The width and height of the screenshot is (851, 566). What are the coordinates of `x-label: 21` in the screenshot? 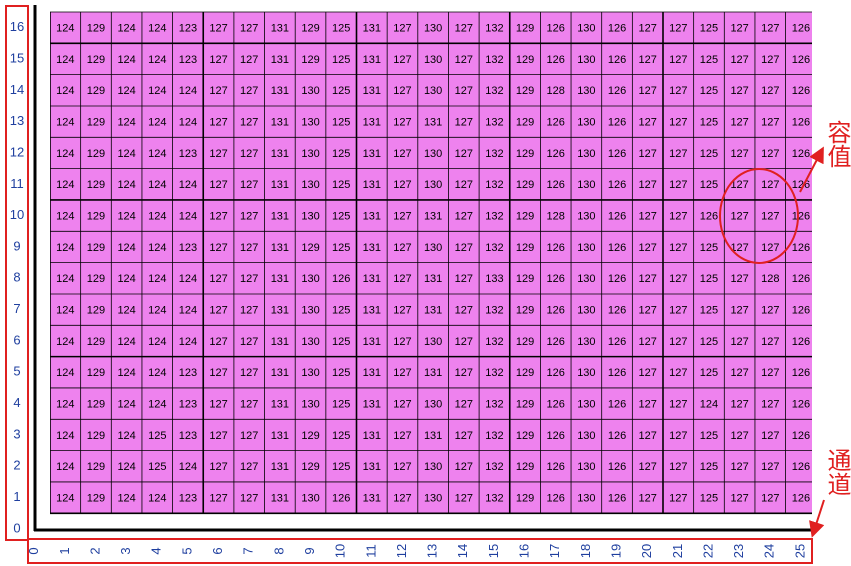 It's located at (677, 551).